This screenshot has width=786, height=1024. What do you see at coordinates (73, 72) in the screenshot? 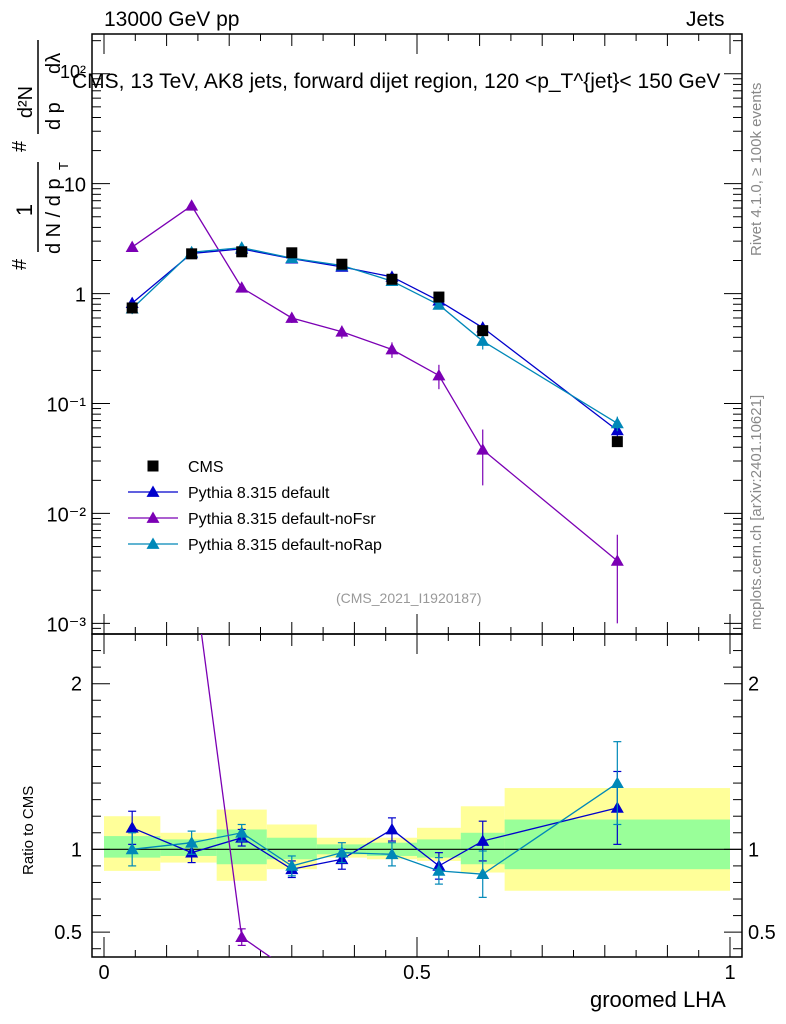
I see `y-tick-label: 10²` at bounding box center [73, 72].